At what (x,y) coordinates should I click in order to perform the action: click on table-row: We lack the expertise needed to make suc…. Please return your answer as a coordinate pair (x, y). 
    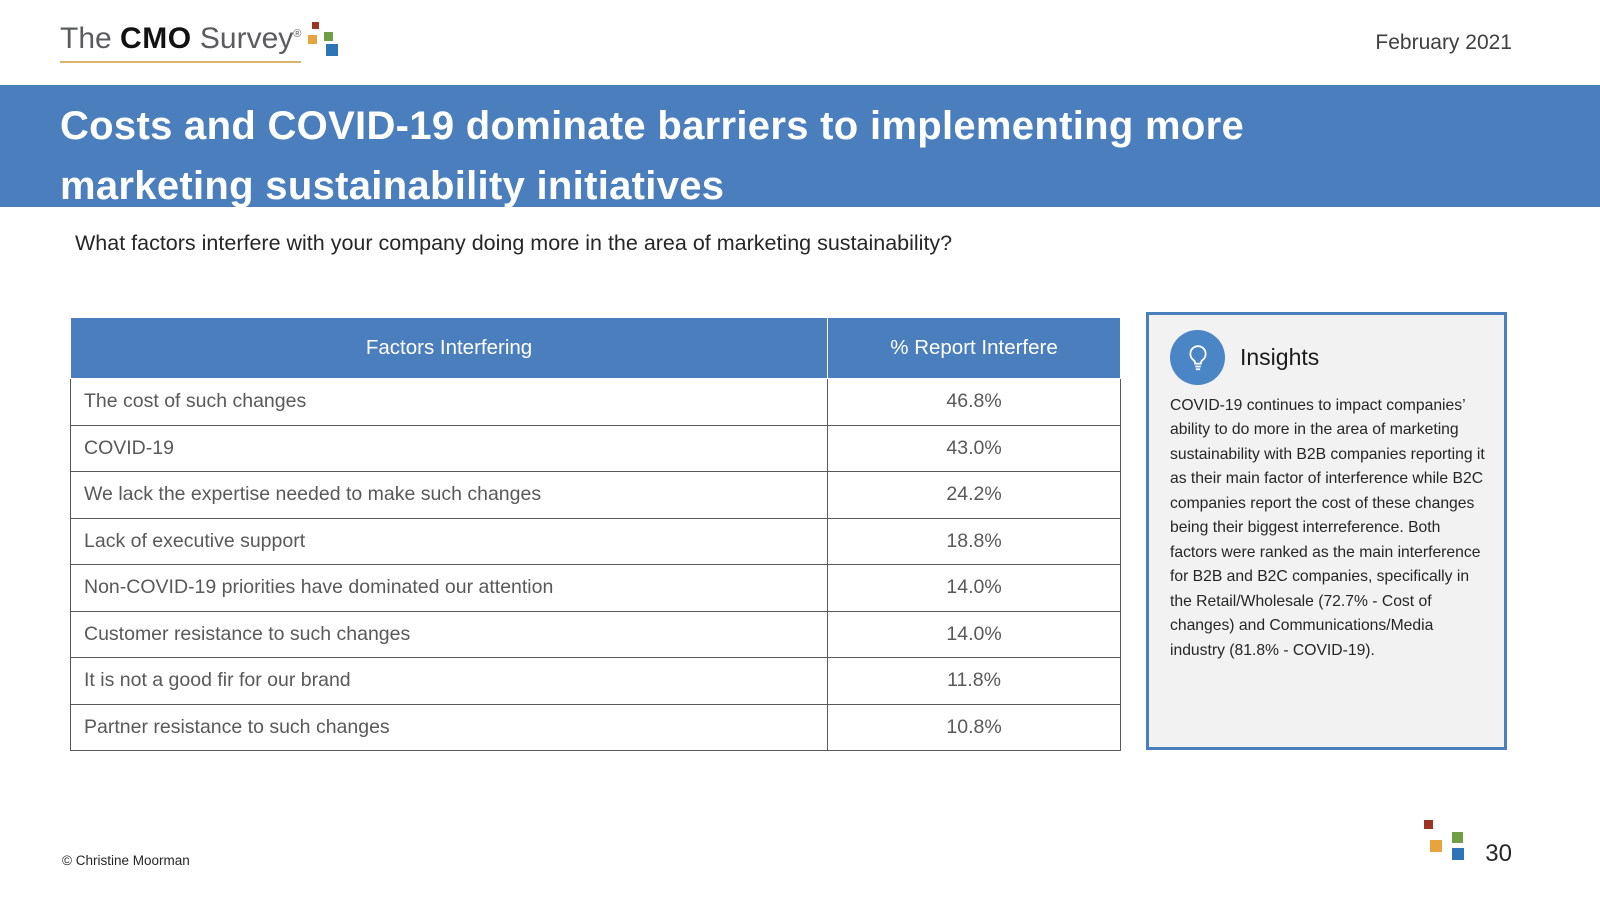
    Looking at the image, I should click on (595, 495).